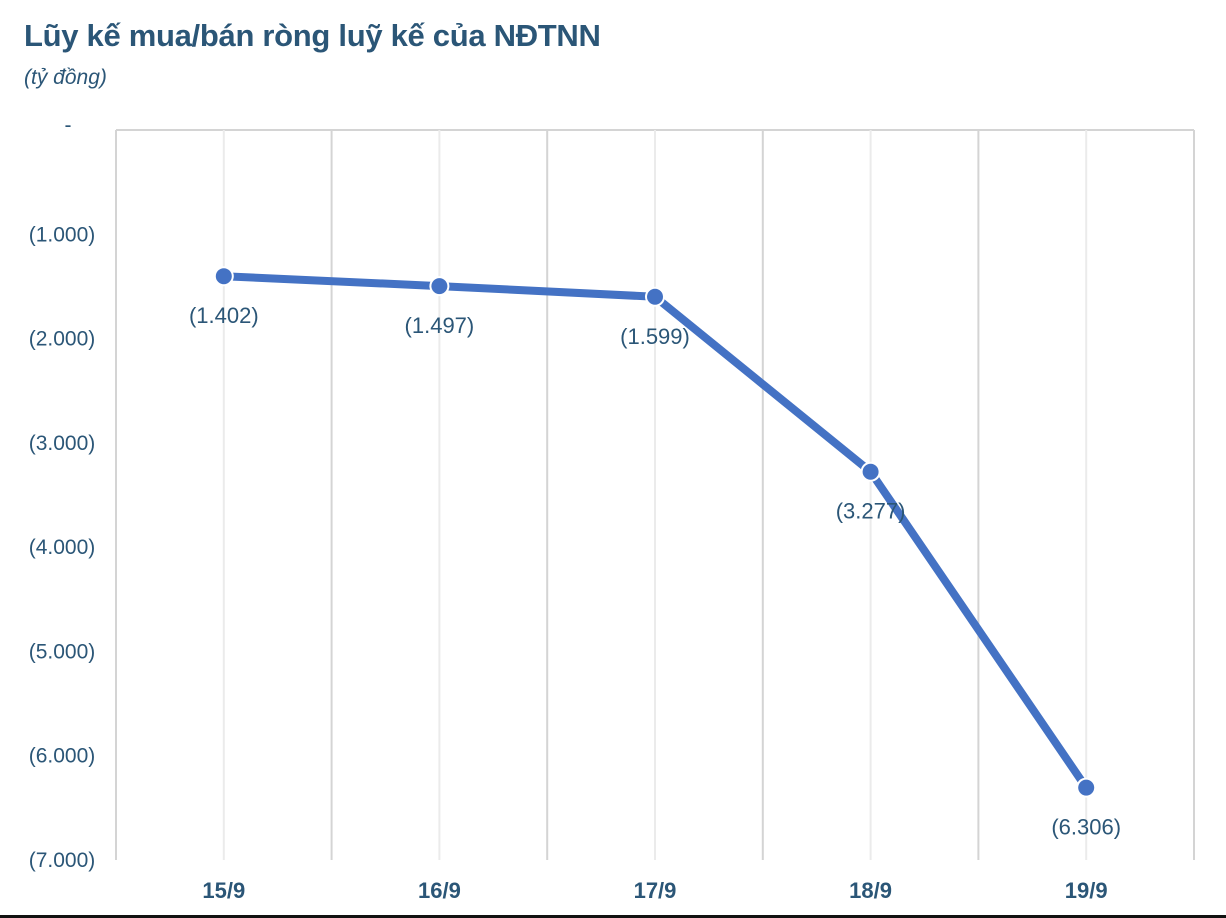 This screenshot has height=918, width=1226. What do you see at coordinates (613, 916) in the screenshot?
I see `bottom-divider` at bounding box center [613, 916].